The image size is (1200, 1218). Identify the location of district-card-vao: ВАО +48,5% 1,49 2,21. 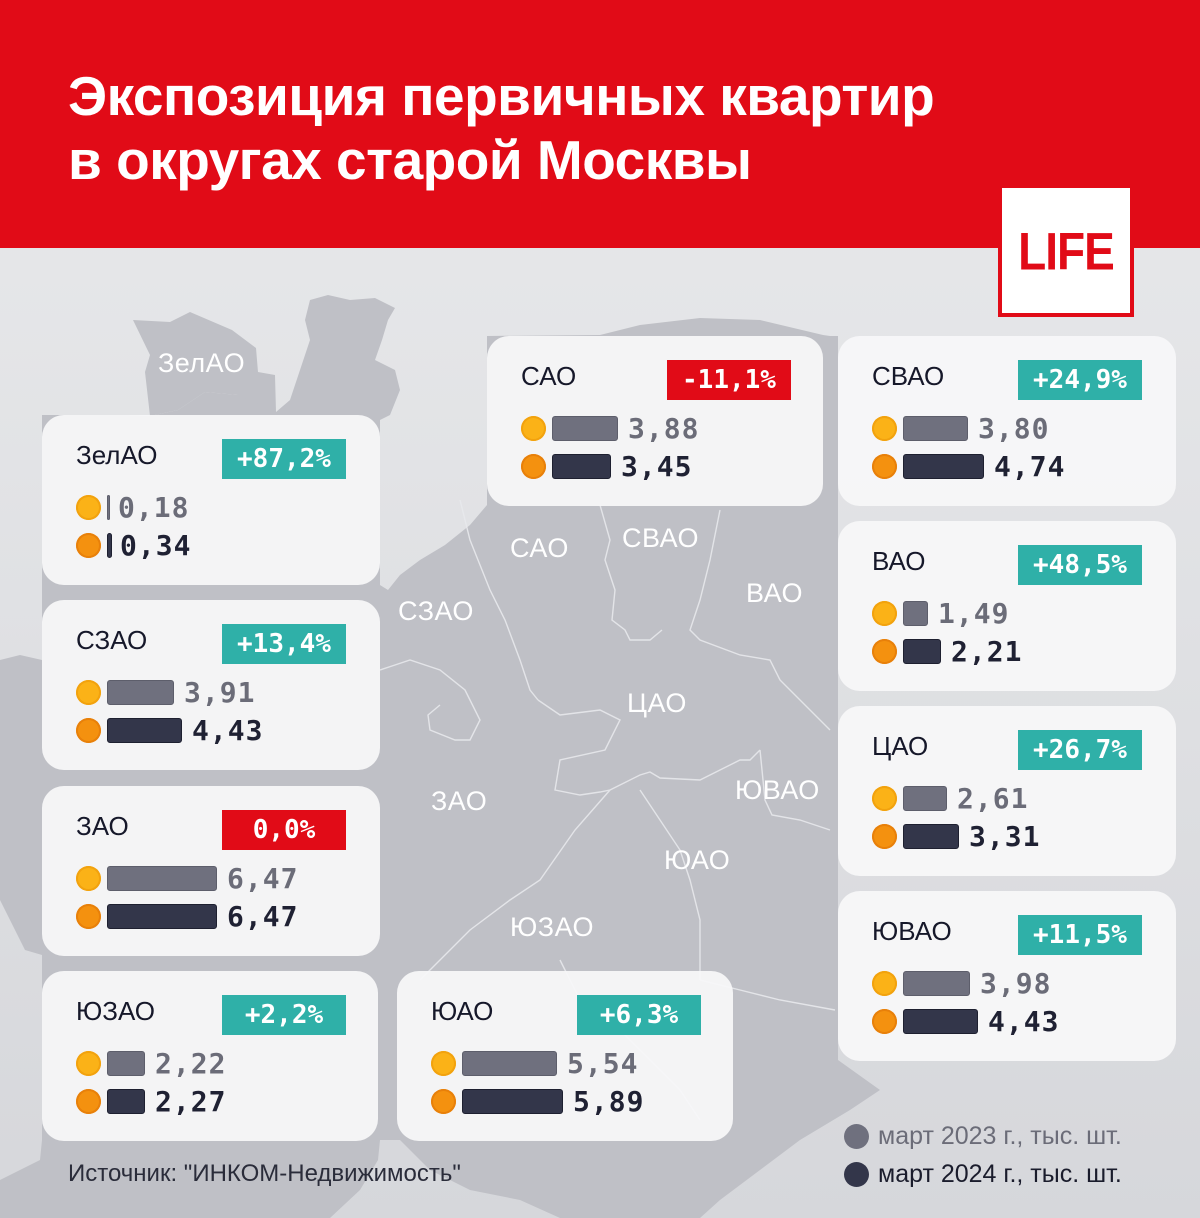
(1007, 606).